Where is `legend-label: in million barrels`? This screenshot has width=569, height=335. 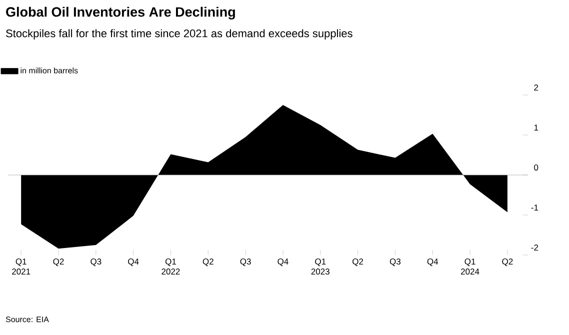
legend-label: in million barrels is located at coordinates (49, 71).